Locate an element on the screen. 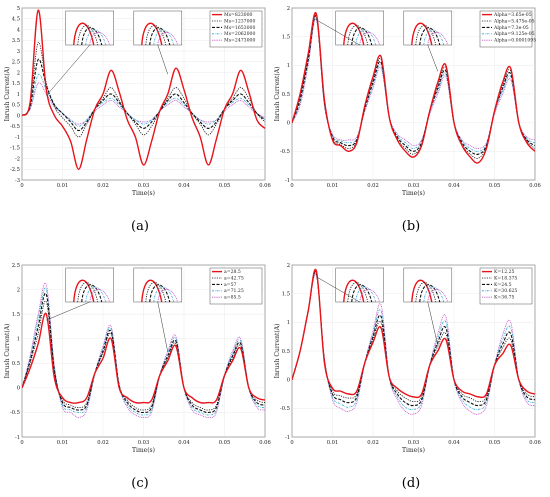  legend-entry: Alpha=0.0001095 is located at coordinates (514, 41).